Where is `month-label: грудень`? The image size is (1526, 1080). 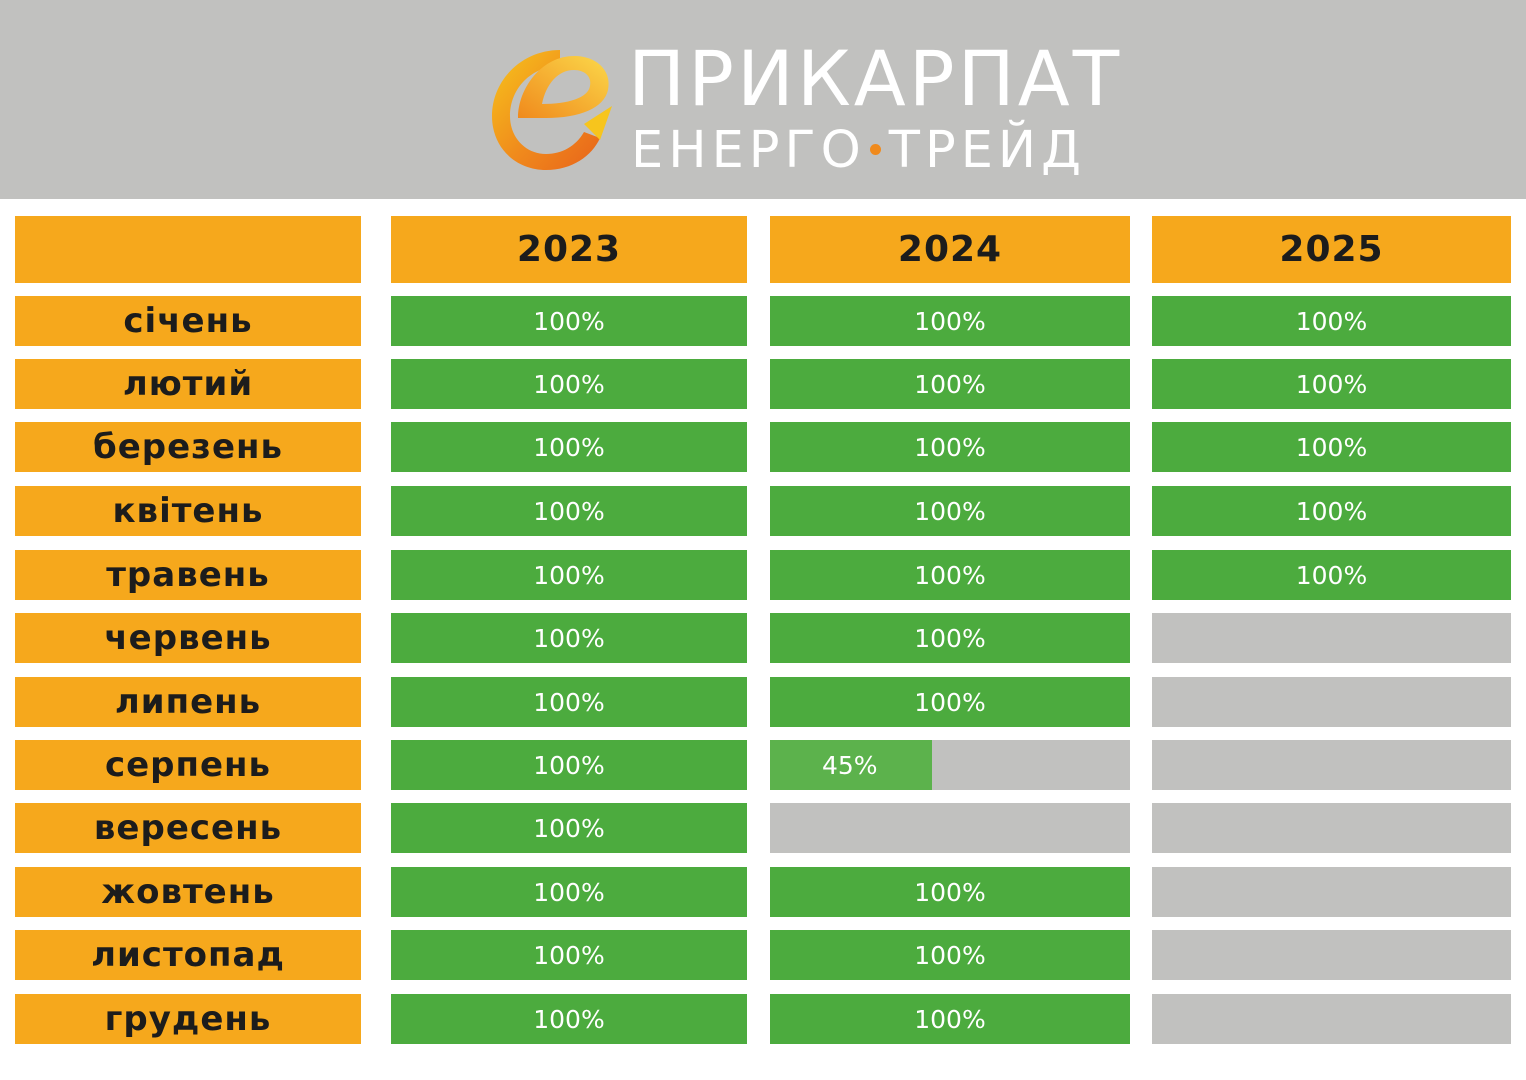
month-label: грудень is located at coordinates (188, 1019).